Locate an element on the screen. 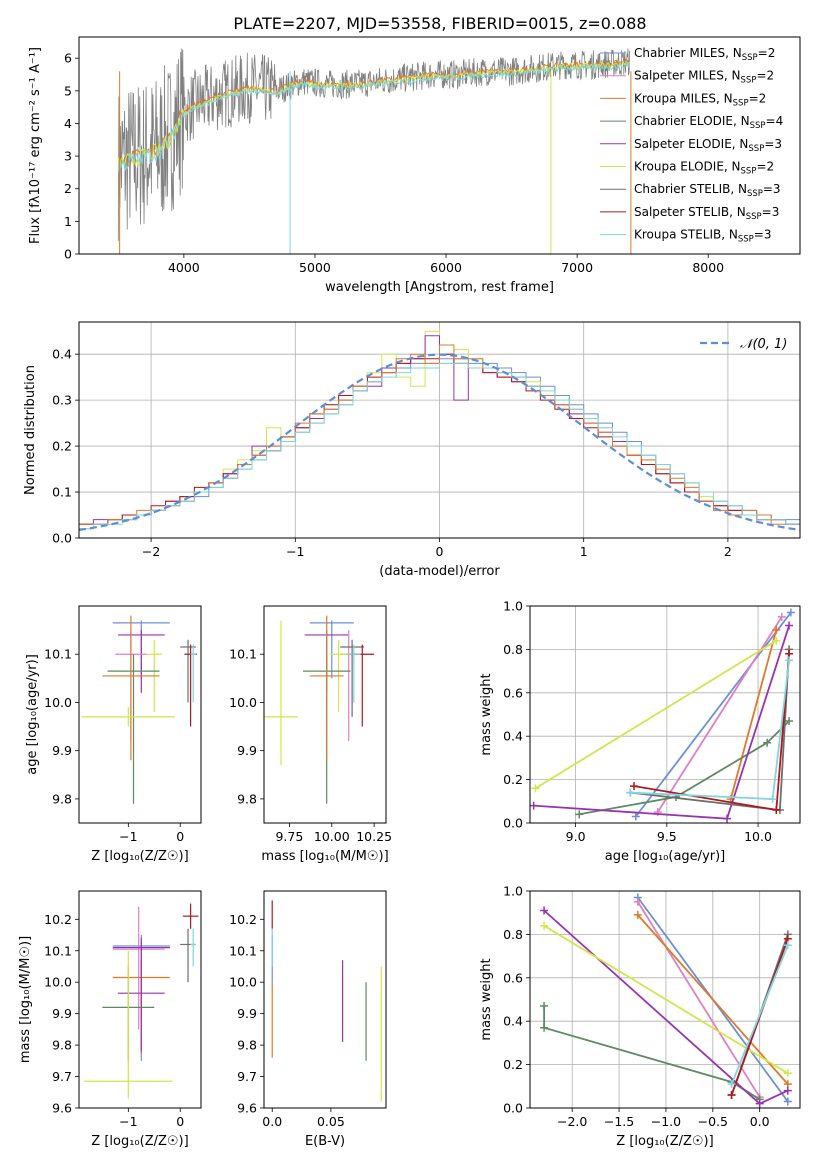 This screenshot has height=1170, width=819. legend-label: Kroupa ELODIE, NSSP=2 is located at coordinates (704, 168).